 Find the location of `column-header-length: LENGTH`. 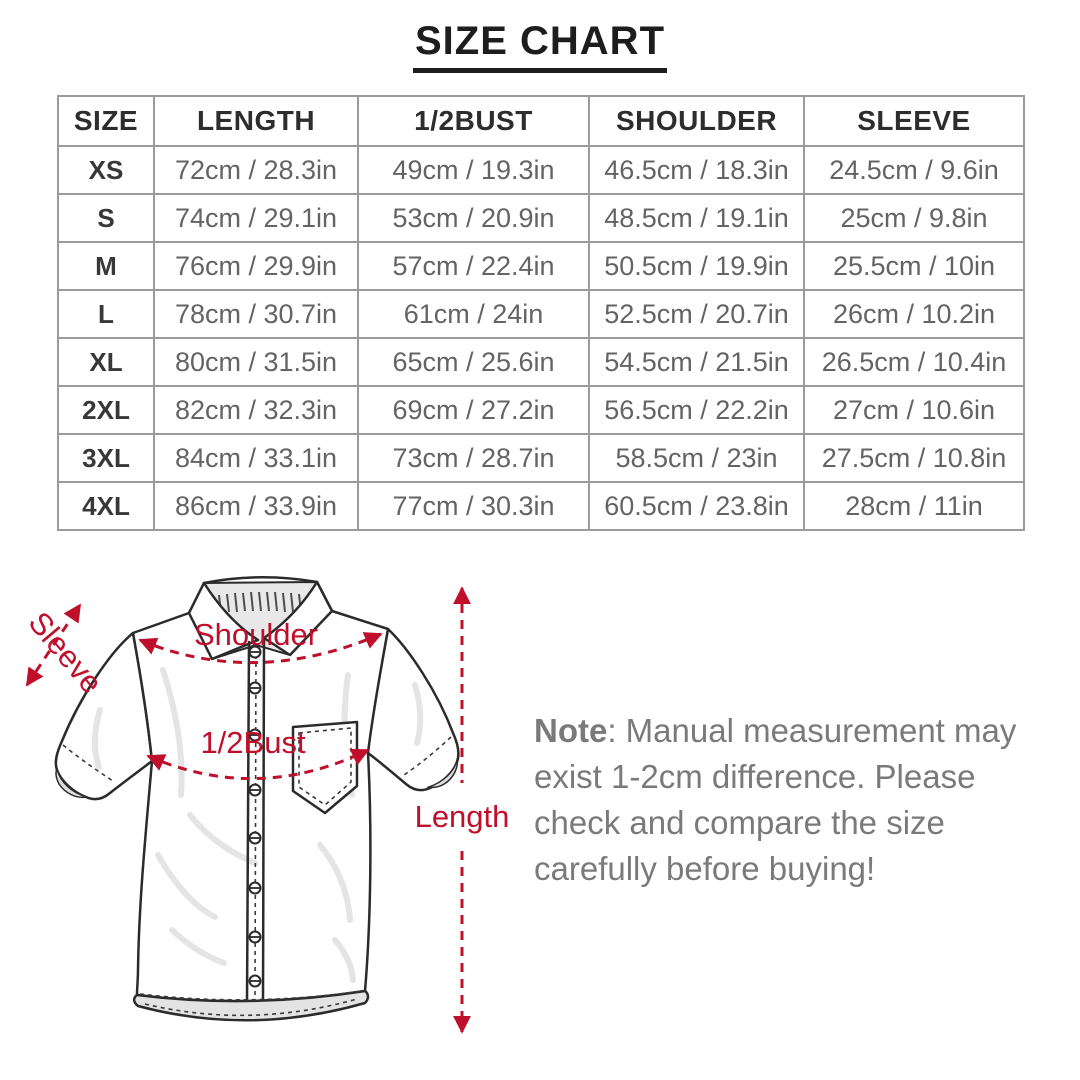

column-header-length: LENGTH is located at coordinates (256, 121).